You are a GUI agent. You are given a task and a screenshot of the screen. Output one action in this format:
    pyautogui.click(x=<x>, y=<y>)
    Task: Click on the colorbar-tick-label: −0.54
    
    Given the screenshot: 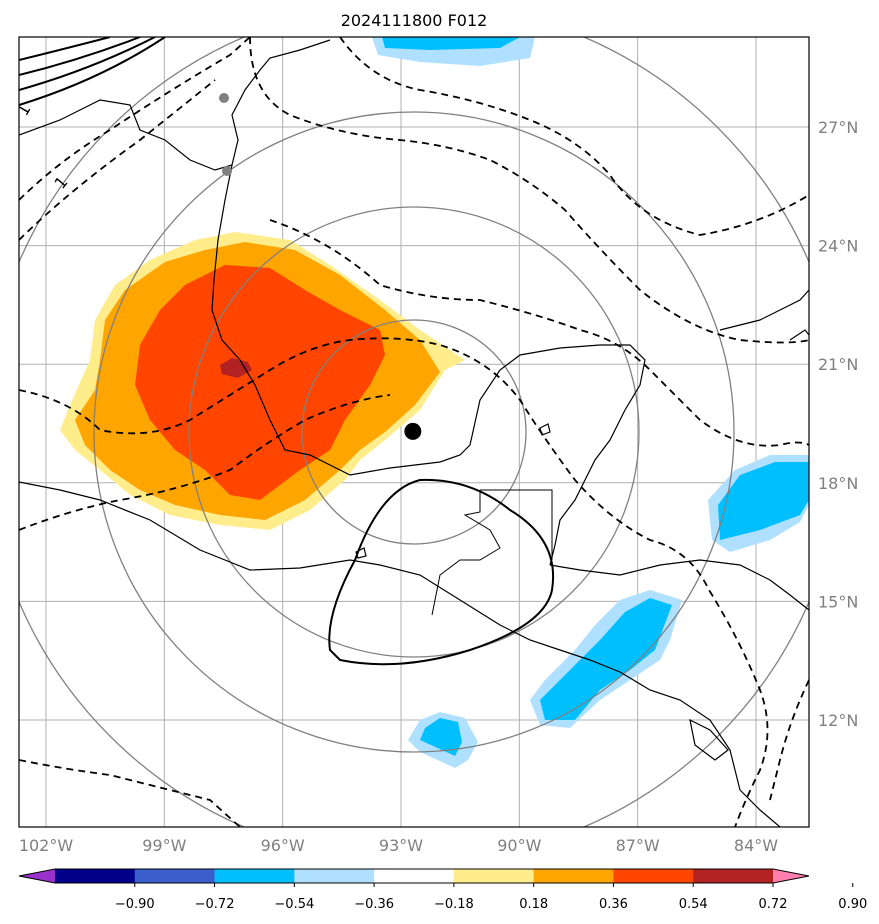 What is the action you would take?
    pyautogui.click(x=294, y=904)
    